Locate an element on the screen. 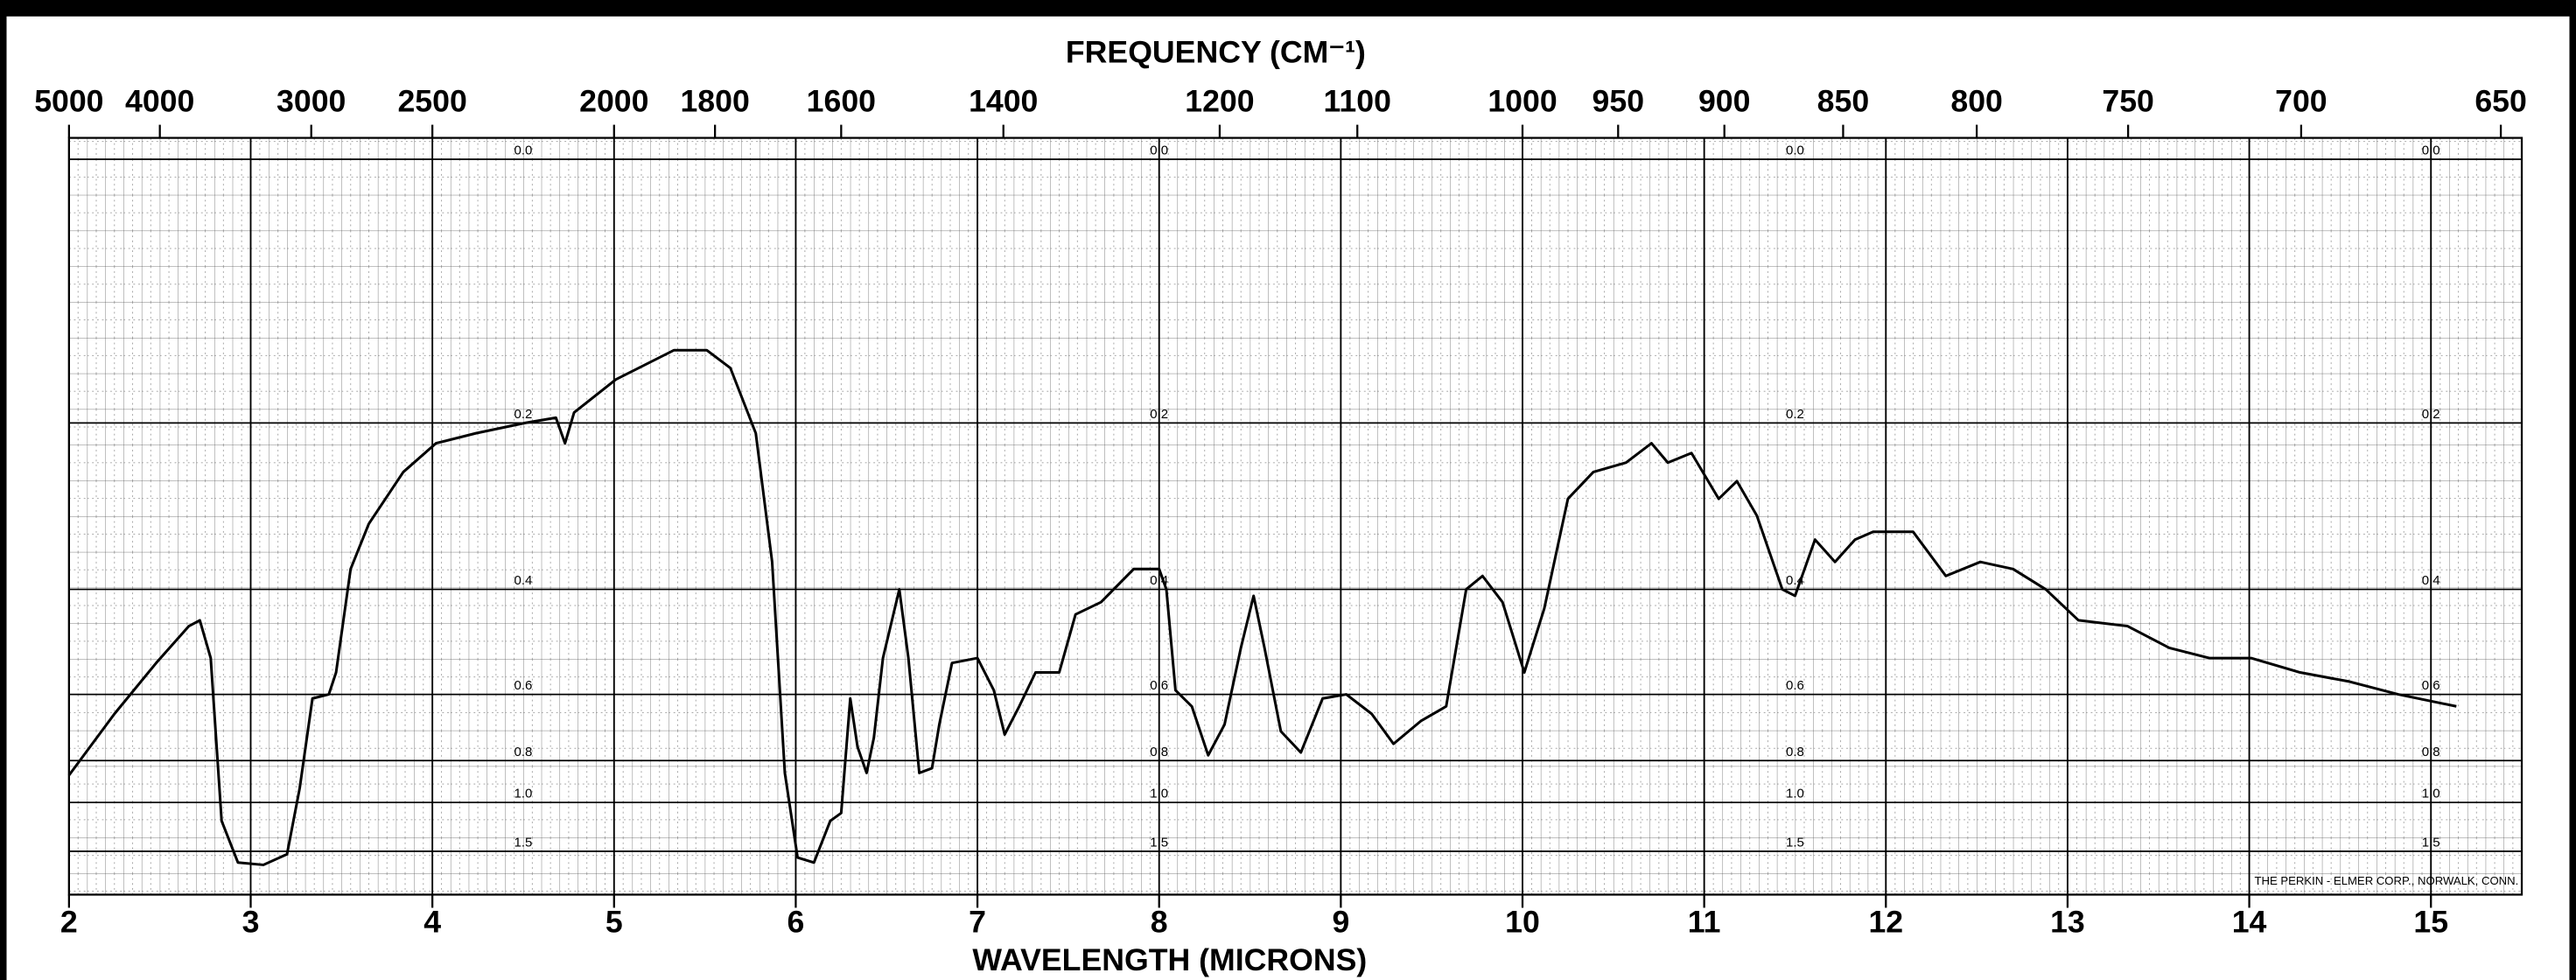  x-tick-label: 6 is located at coordinates (796, 922).